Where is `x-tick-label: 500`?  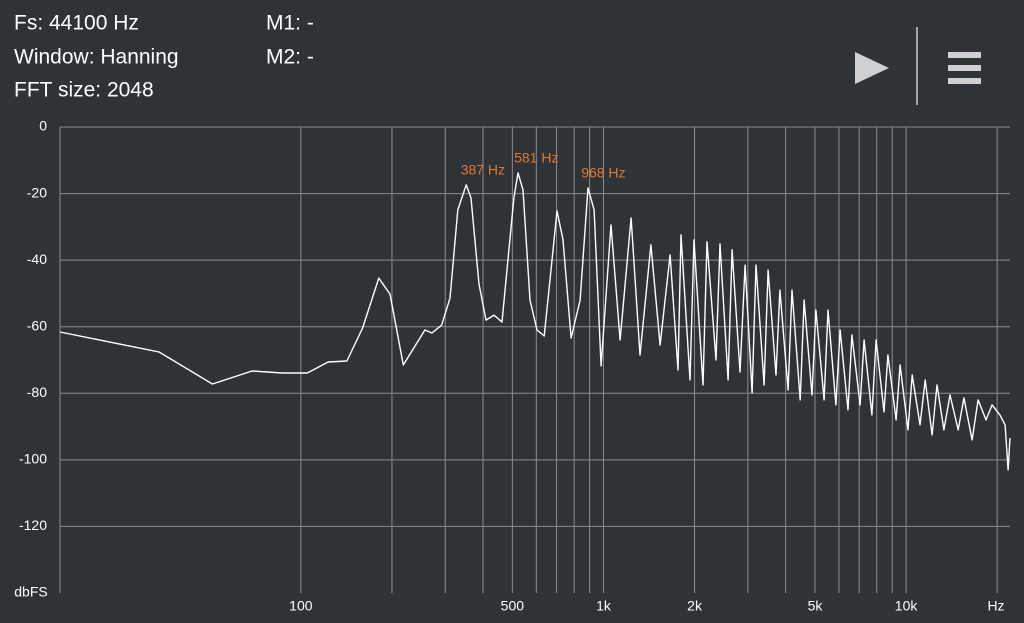
x-tick-label: 500 is located at coordinates (513, 606).